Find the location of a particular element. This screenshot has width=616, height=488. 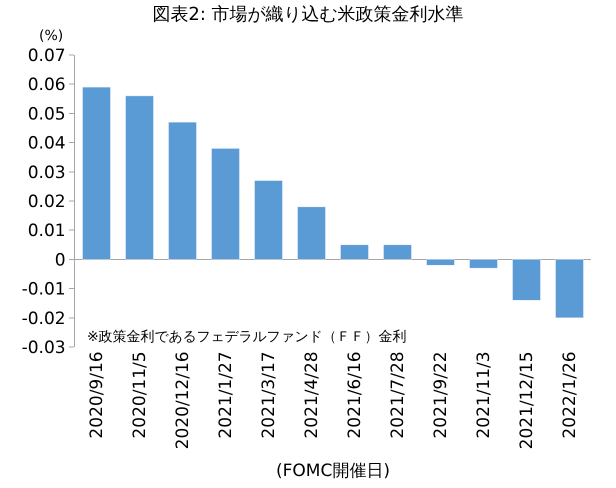

y-axis-title: (%) is located at coordinates (51, 36).